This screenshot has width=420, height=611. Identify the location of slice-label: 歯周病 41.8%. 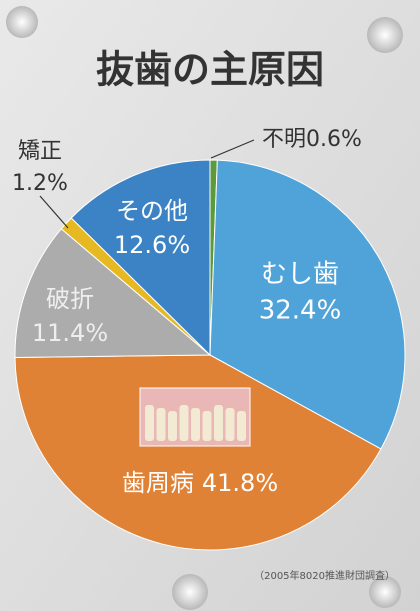
(200, 483).